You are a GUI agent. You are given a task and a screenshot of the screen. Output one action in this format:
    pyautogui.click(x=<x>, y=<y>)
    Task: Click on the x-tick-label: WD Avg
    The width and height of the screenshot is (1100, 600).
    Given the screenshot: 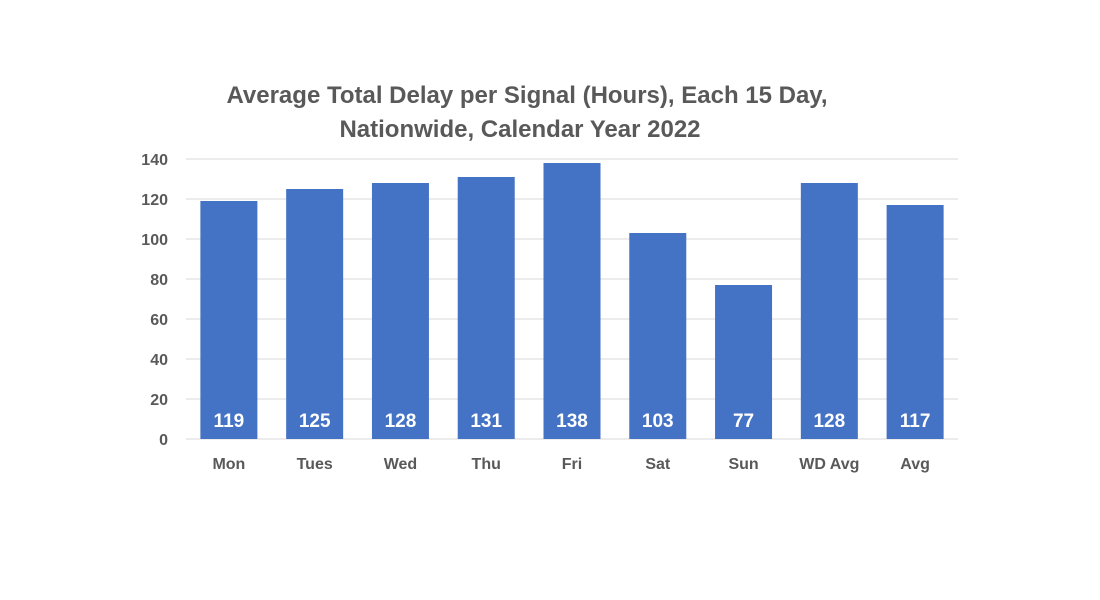 What is the action you would take?
    pyautogui.click(x=829, y=464)
    